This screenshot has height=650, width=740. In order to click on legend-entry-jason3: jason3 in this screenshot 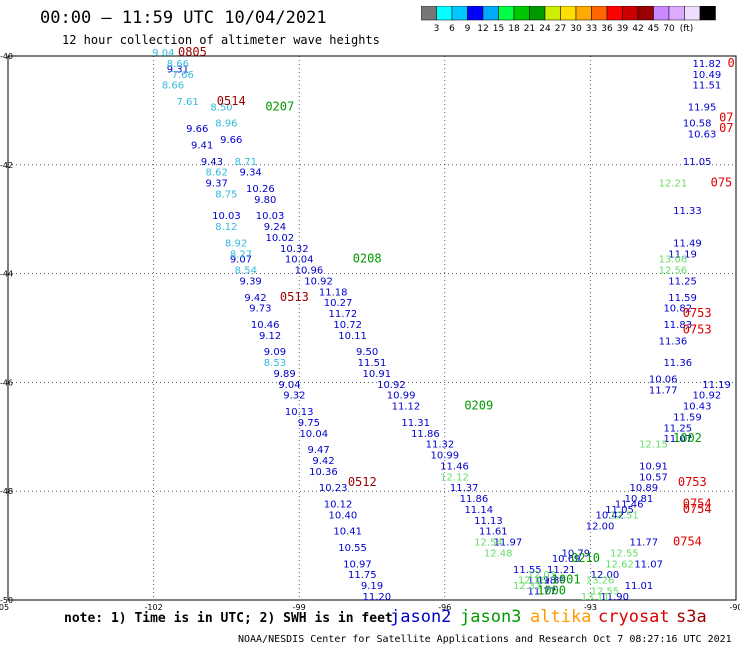, I will do `click(491, 617)`.